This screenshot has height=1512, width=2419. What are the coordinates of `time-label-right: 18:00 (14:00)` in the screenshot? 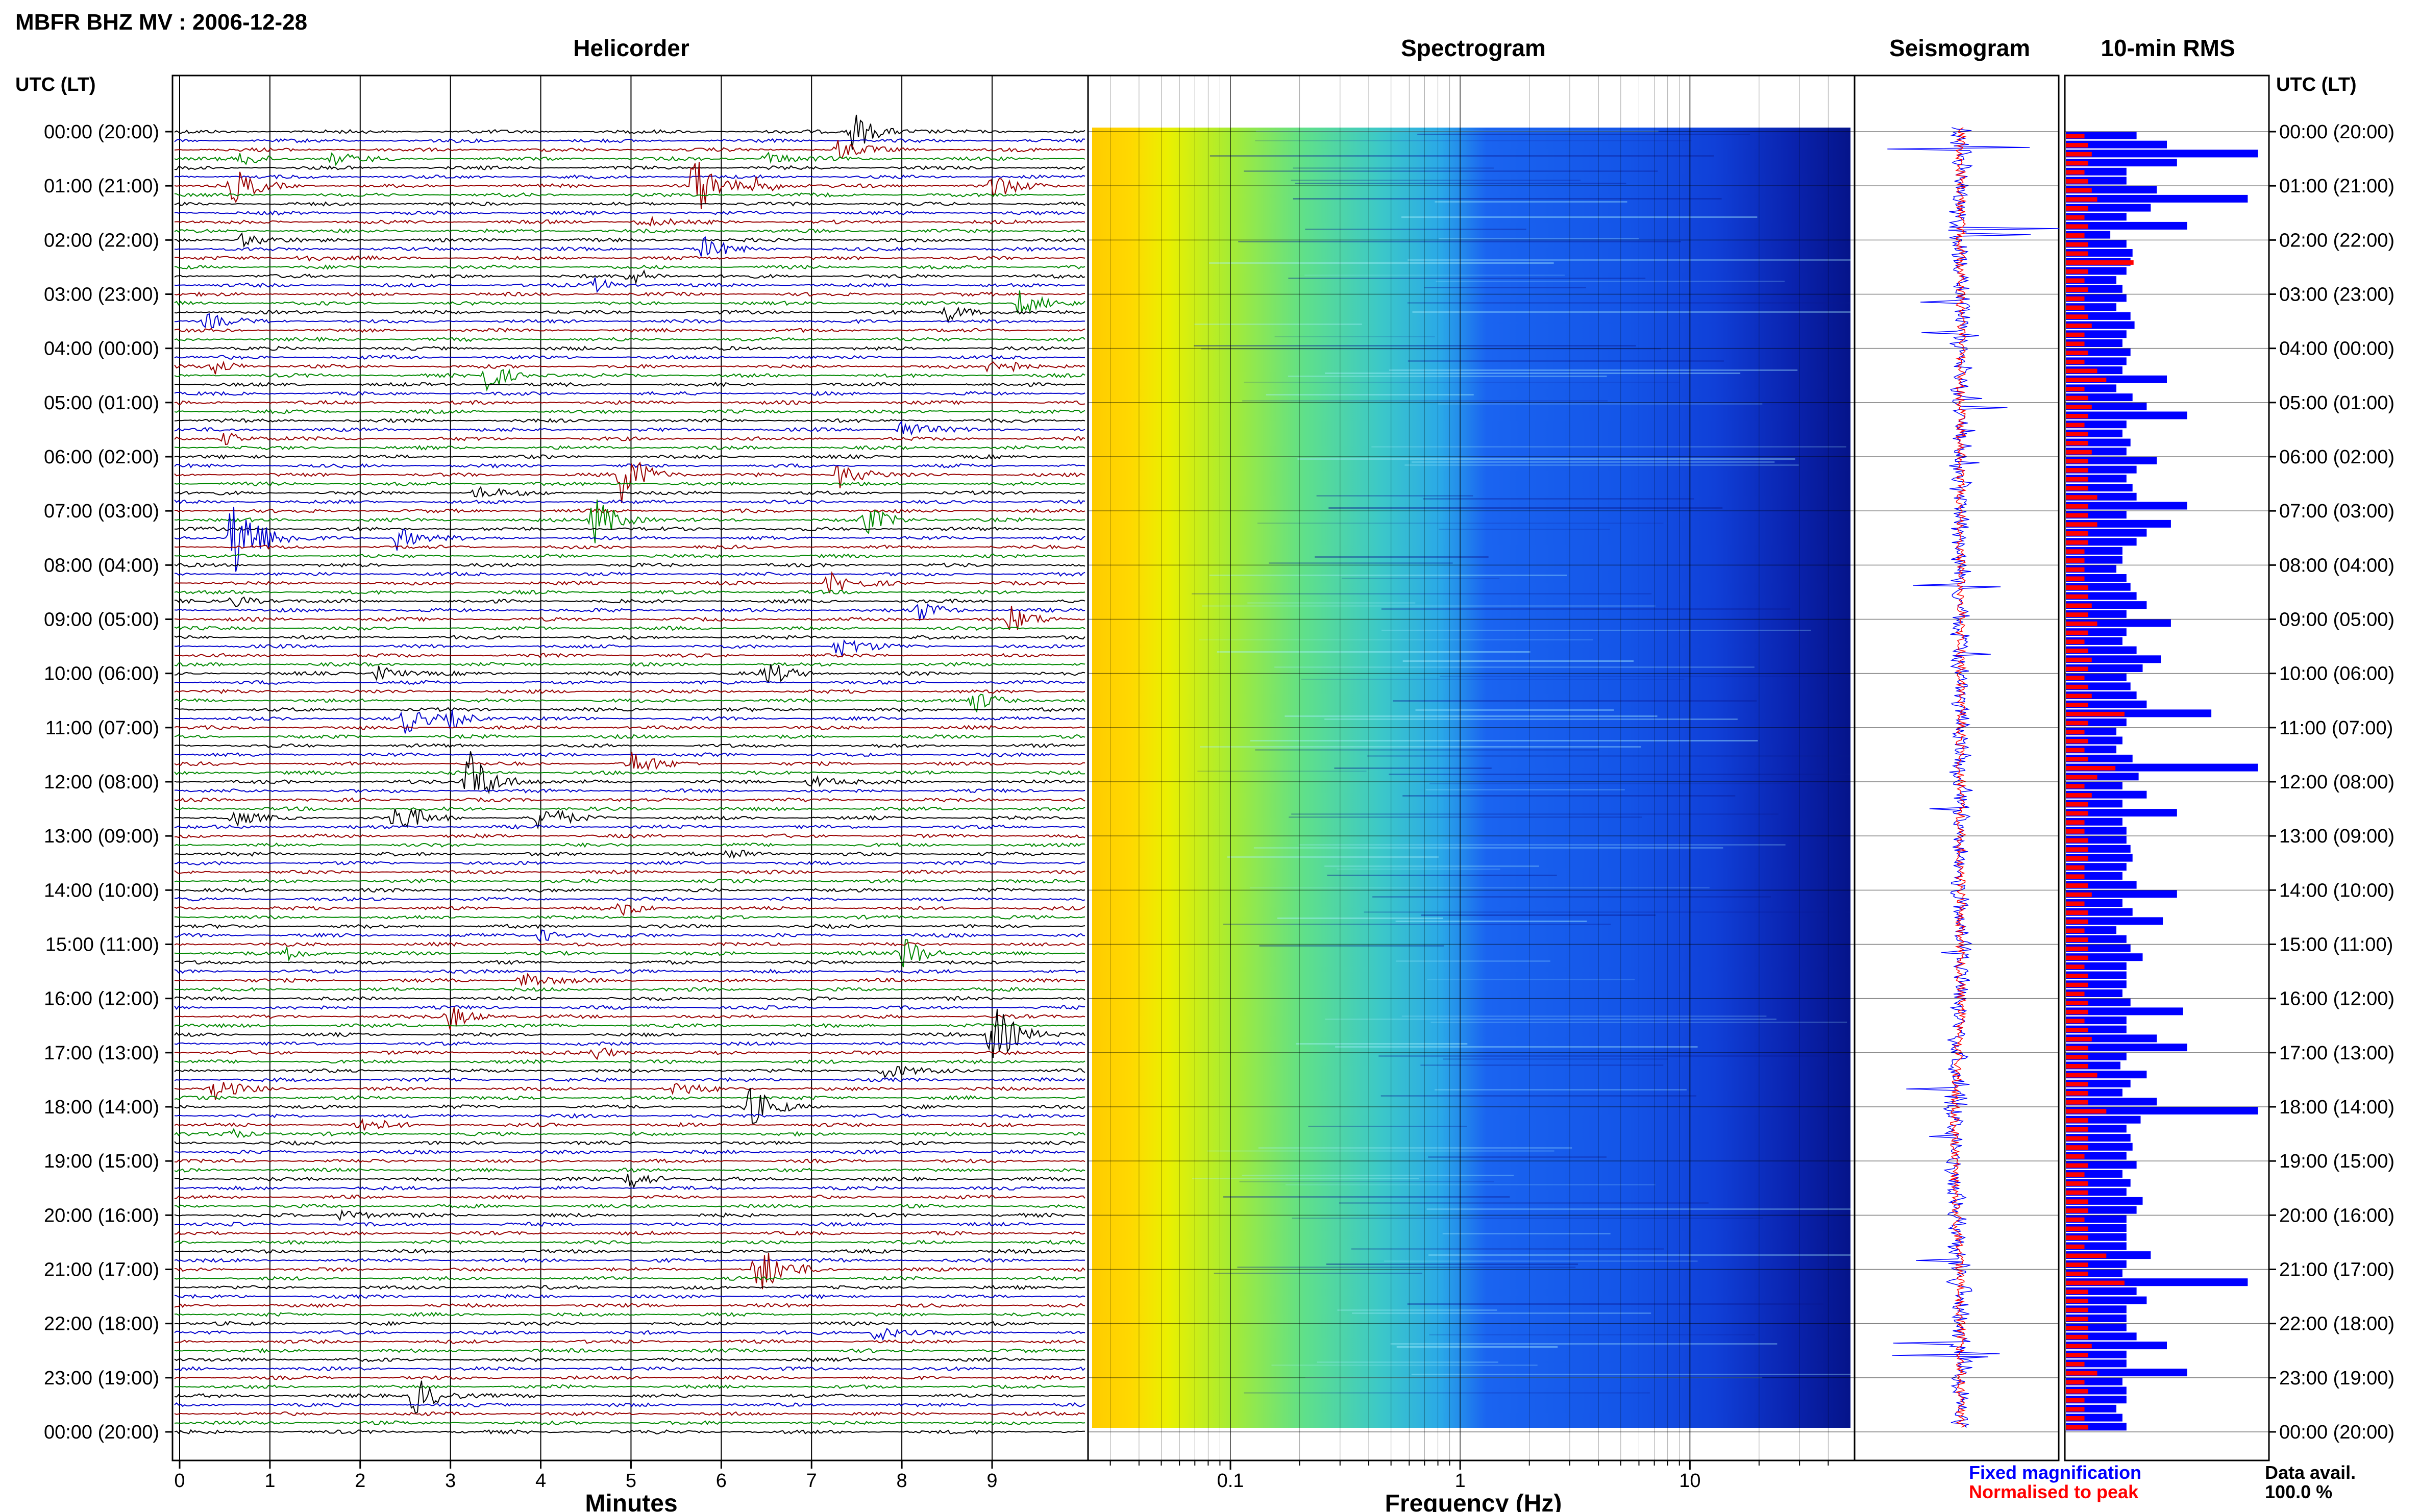 It's located at (2337, 1107).